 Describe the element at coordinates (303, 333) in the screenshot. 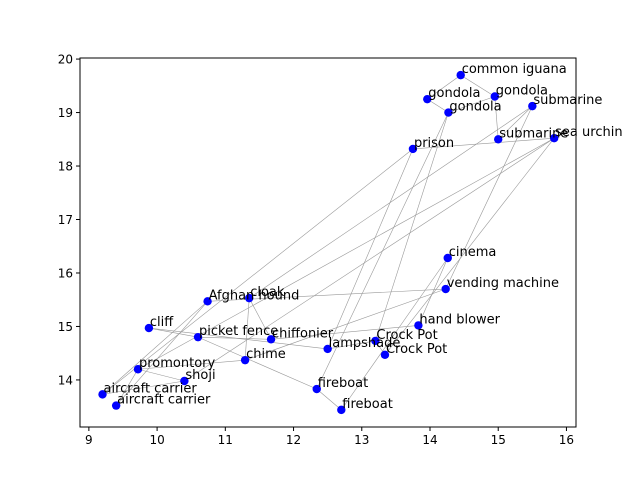

I see `point-label: chiffonier` at that location.